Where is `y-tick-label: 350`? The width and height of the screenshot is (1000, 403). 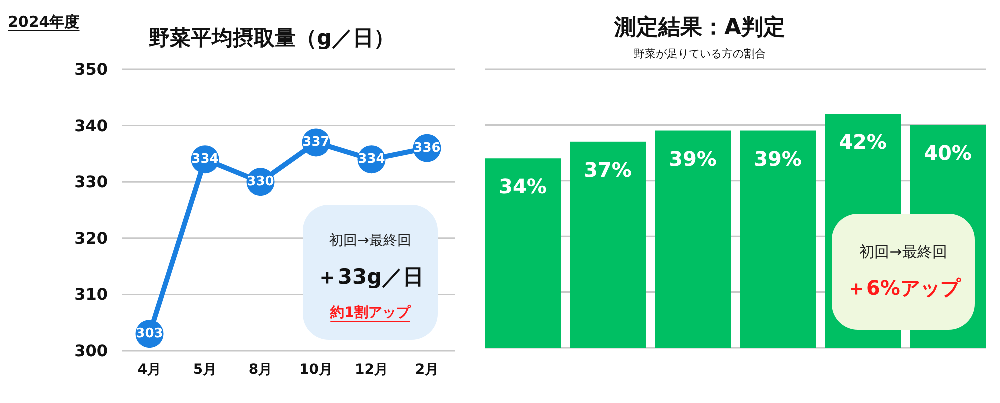 y-tick-label: 350 is located at coordinates (91, 69).